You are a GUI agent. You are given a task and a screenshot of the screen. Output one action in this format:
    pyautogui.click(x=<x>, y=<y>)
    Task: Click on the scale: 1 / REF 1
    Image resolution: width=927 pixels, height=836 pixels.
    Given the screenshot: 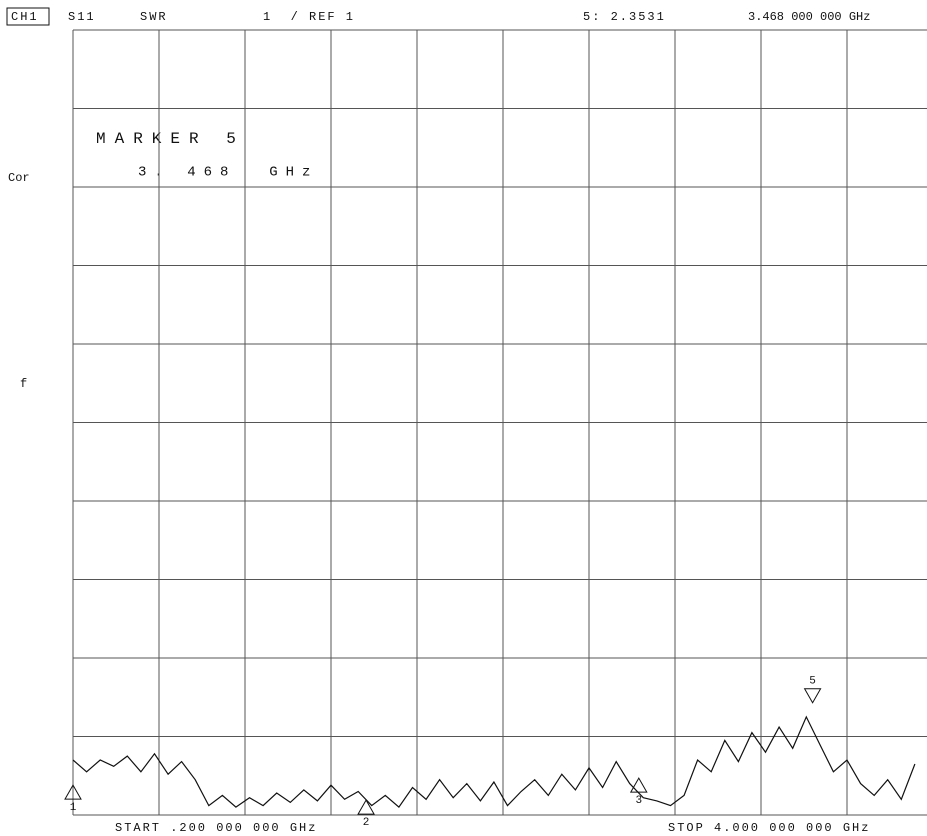 What is the action you would take?
    pyautogui.click(x=309, y=17)
    